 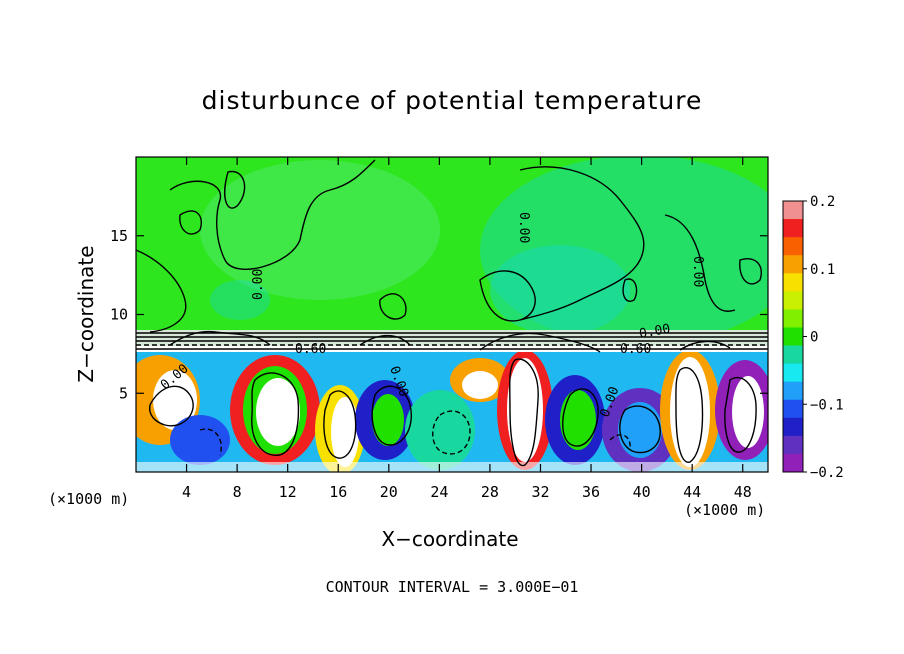 What do you see at coordinates (288, 492) in the screenshot?
I see `x-tick-label: 12` at bounding box center [288, 492].